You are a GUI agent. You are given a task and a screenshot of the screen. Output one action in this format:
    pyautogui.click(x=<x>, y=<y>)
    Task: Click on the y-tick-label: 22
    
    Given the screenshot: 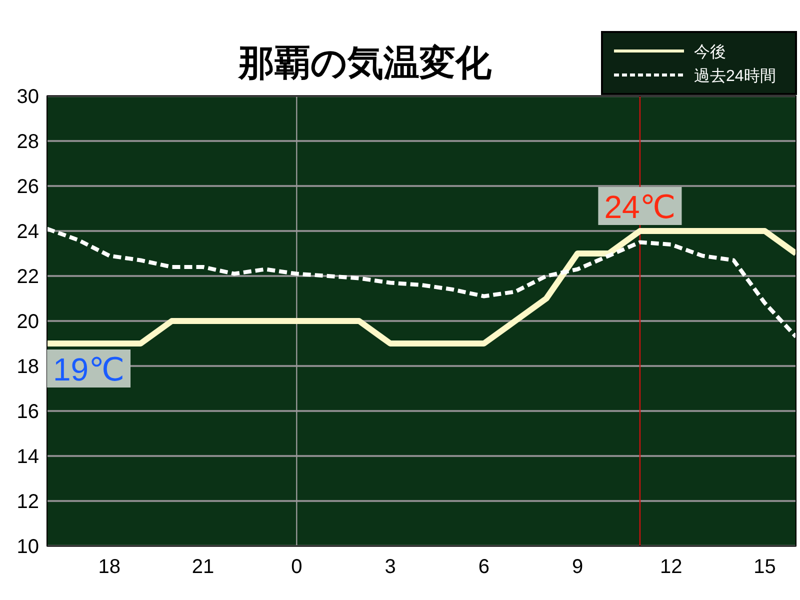 What is the action you would take?
    pyautogui.click(x=27, y=277)
    